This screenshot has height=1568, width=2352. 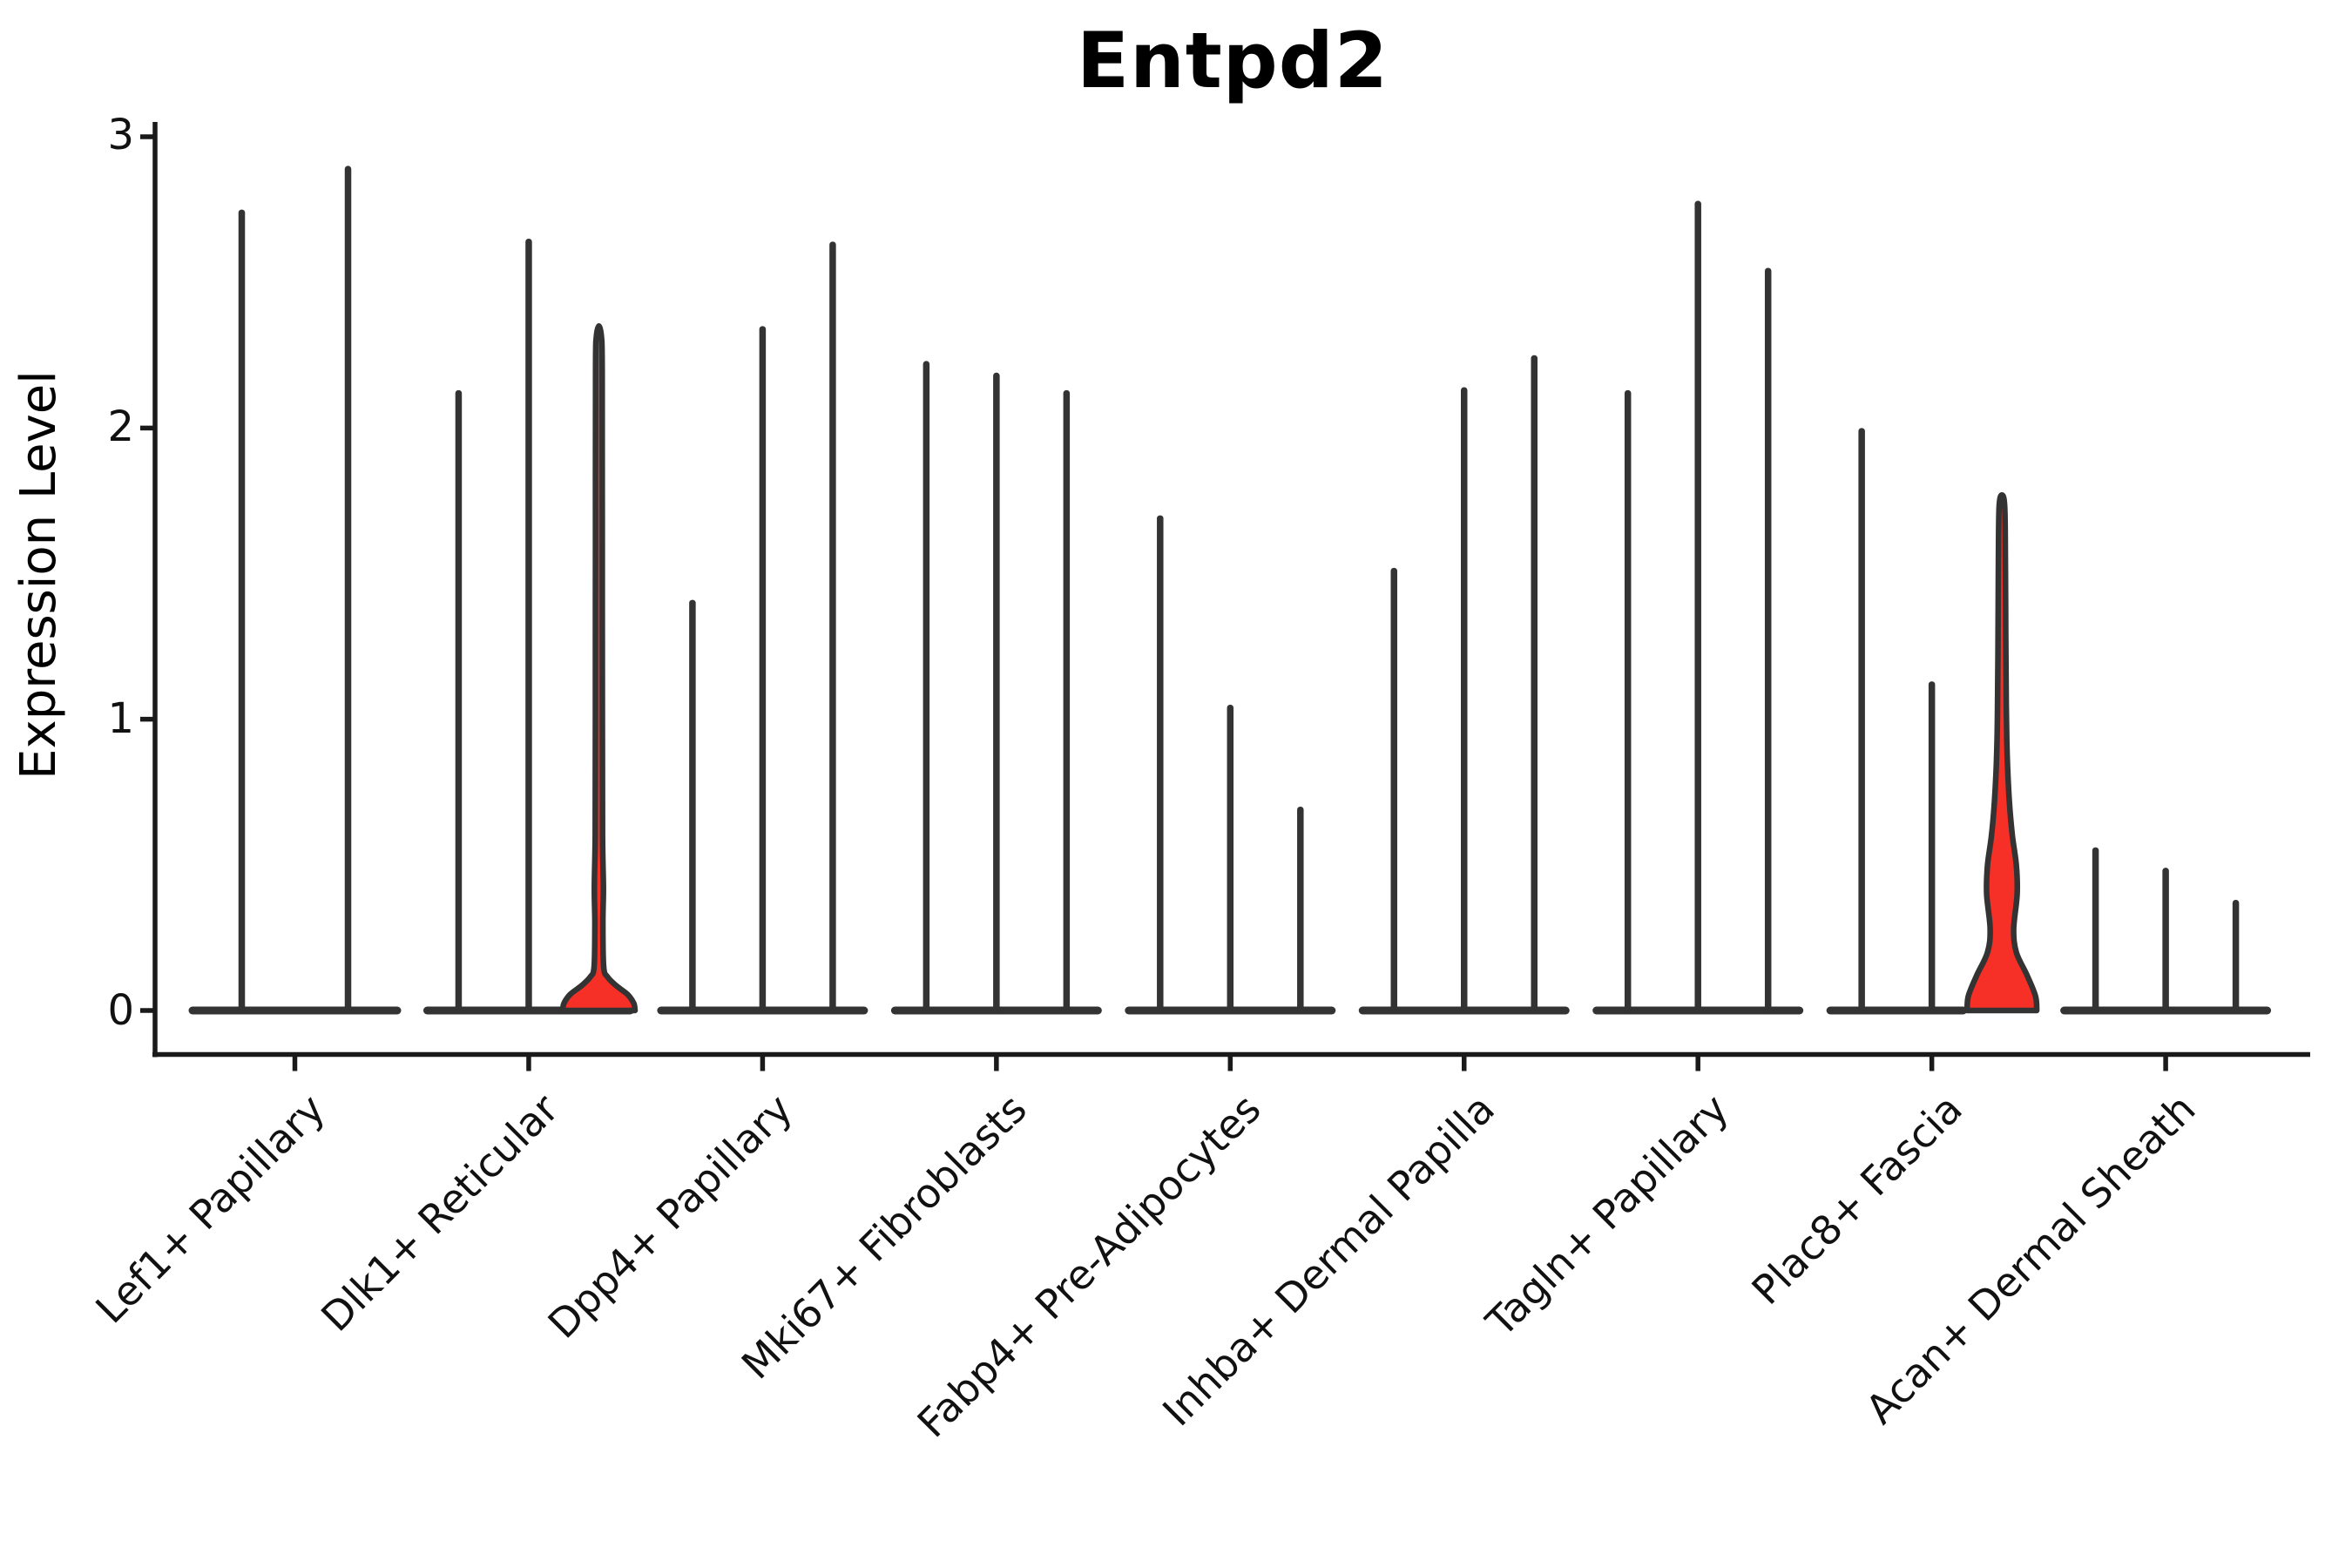 What do you see at coordinates (1232, 61) in the screenshot?
I see `chart-title: Entpd2` at bounding box center [1232, 61].